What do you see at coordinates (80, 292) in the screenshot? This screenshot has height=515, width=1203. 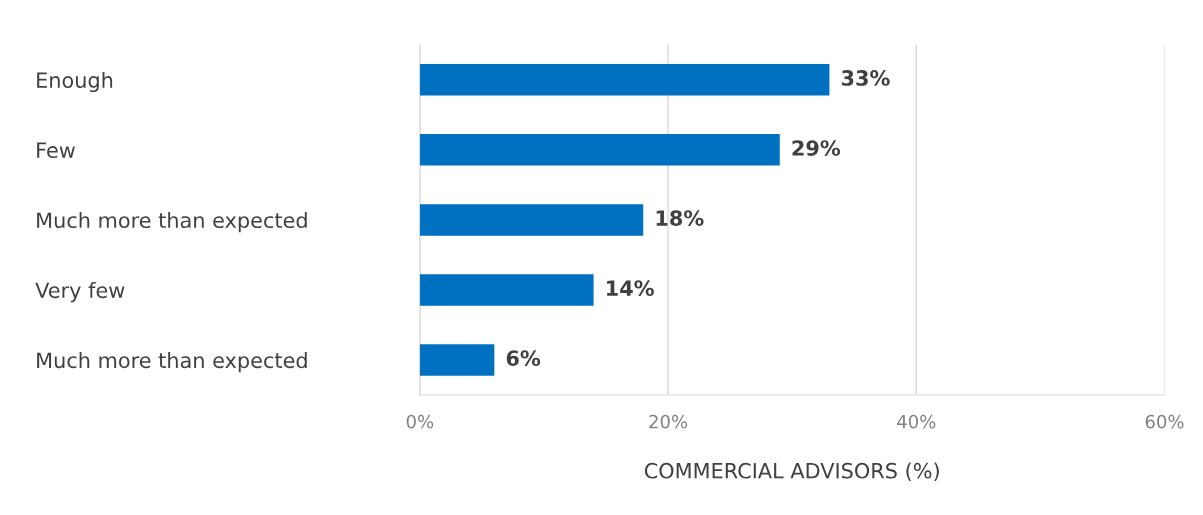 I see `y-tick-label: Very few` at bounding box center [80, 292].